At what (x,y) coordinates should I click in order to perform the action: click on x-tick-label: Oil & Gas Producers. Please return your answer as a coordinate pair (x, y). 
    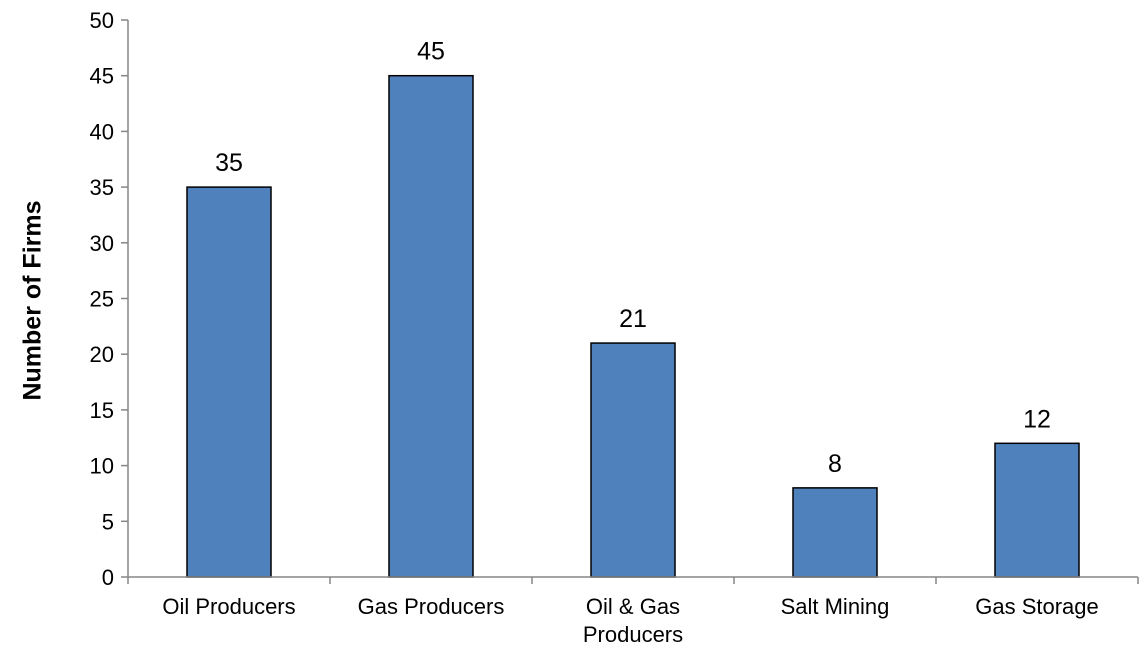
    Looking at the image, I should click on (633, 620).